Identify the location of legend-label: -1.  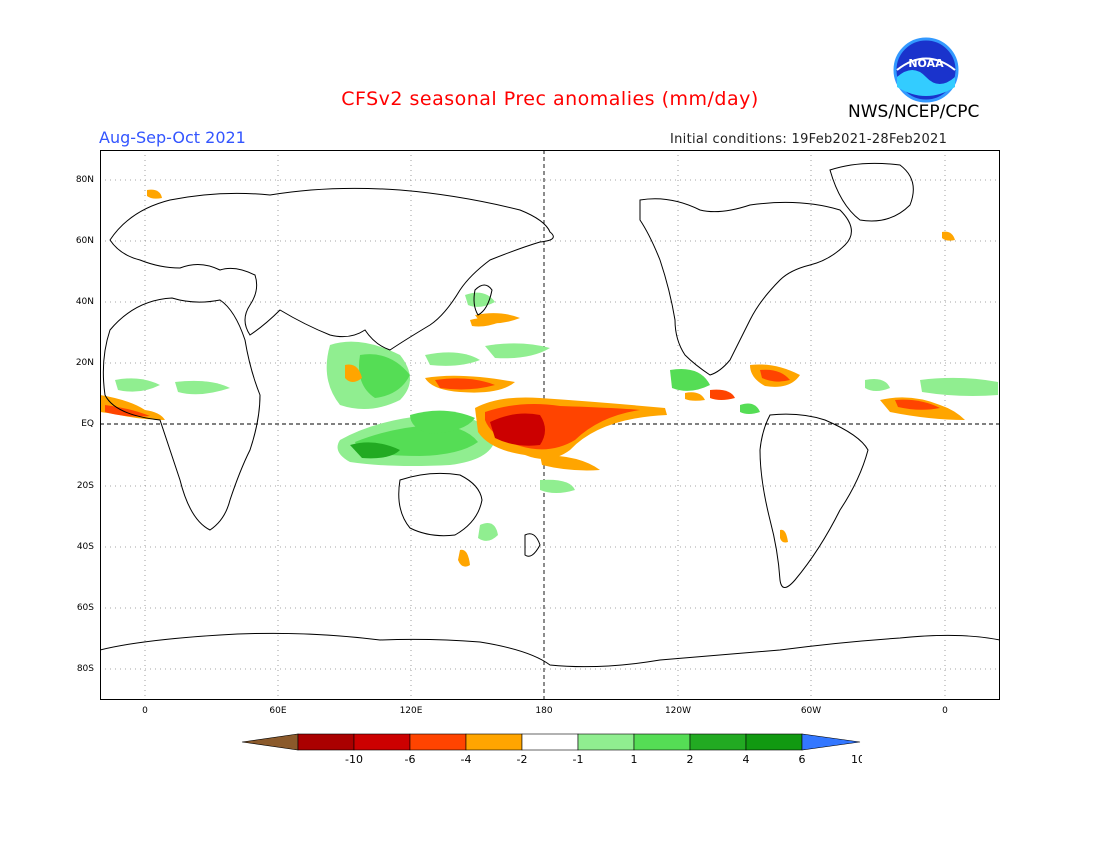
(578, 759).